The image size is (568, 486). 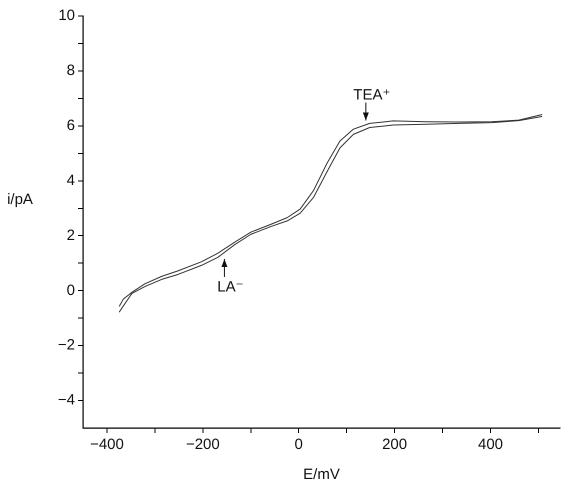 I want to click on x-tick-label: 200, so click(x=395, y=445).